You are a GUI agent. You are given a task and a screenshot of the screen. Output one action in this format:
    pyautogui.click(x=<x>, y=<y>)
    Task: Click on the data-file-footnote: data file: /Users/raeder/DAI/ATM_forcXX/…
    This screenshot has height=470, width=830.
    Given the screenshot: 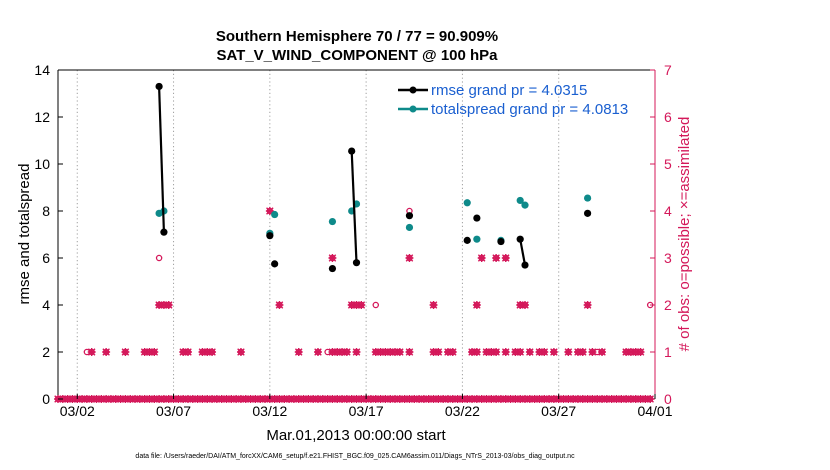 What is the action you would take?
    pyautogui.click(x=355, y=456)
    